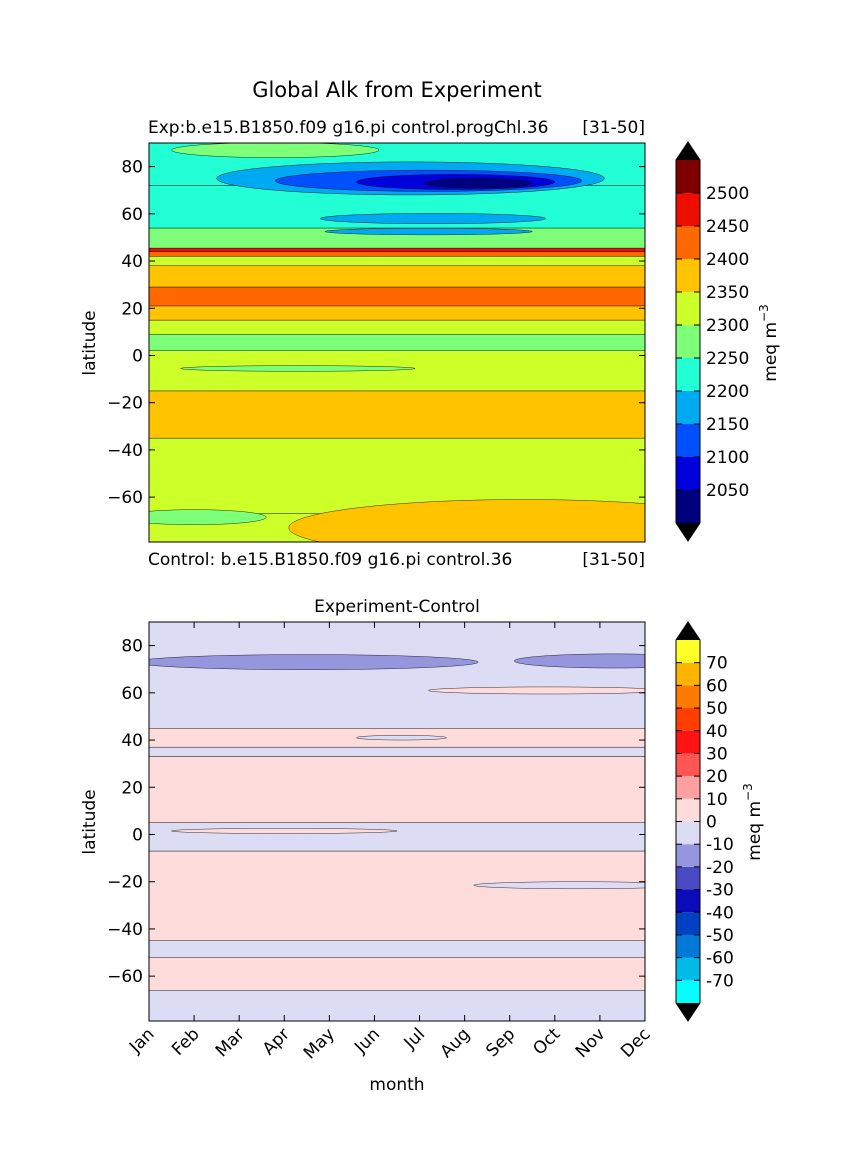  What do you see at coordinates (132, 262) in the screenshot?
I see `y-tick-label: 40` at bounding box center [132, 262].